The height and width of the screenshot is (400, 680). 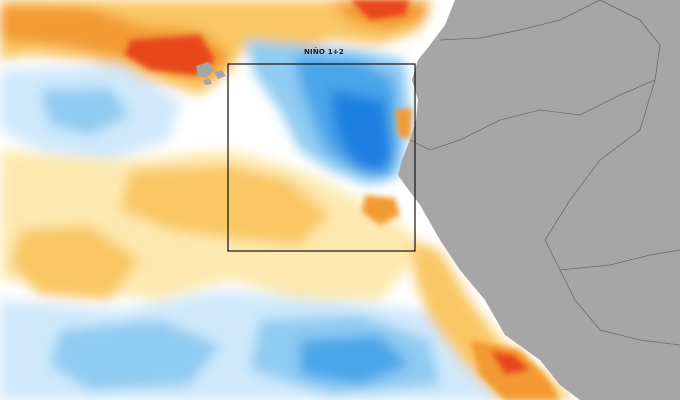 I want to click on hot-coastal-south-core, so click(x=510, y=362).